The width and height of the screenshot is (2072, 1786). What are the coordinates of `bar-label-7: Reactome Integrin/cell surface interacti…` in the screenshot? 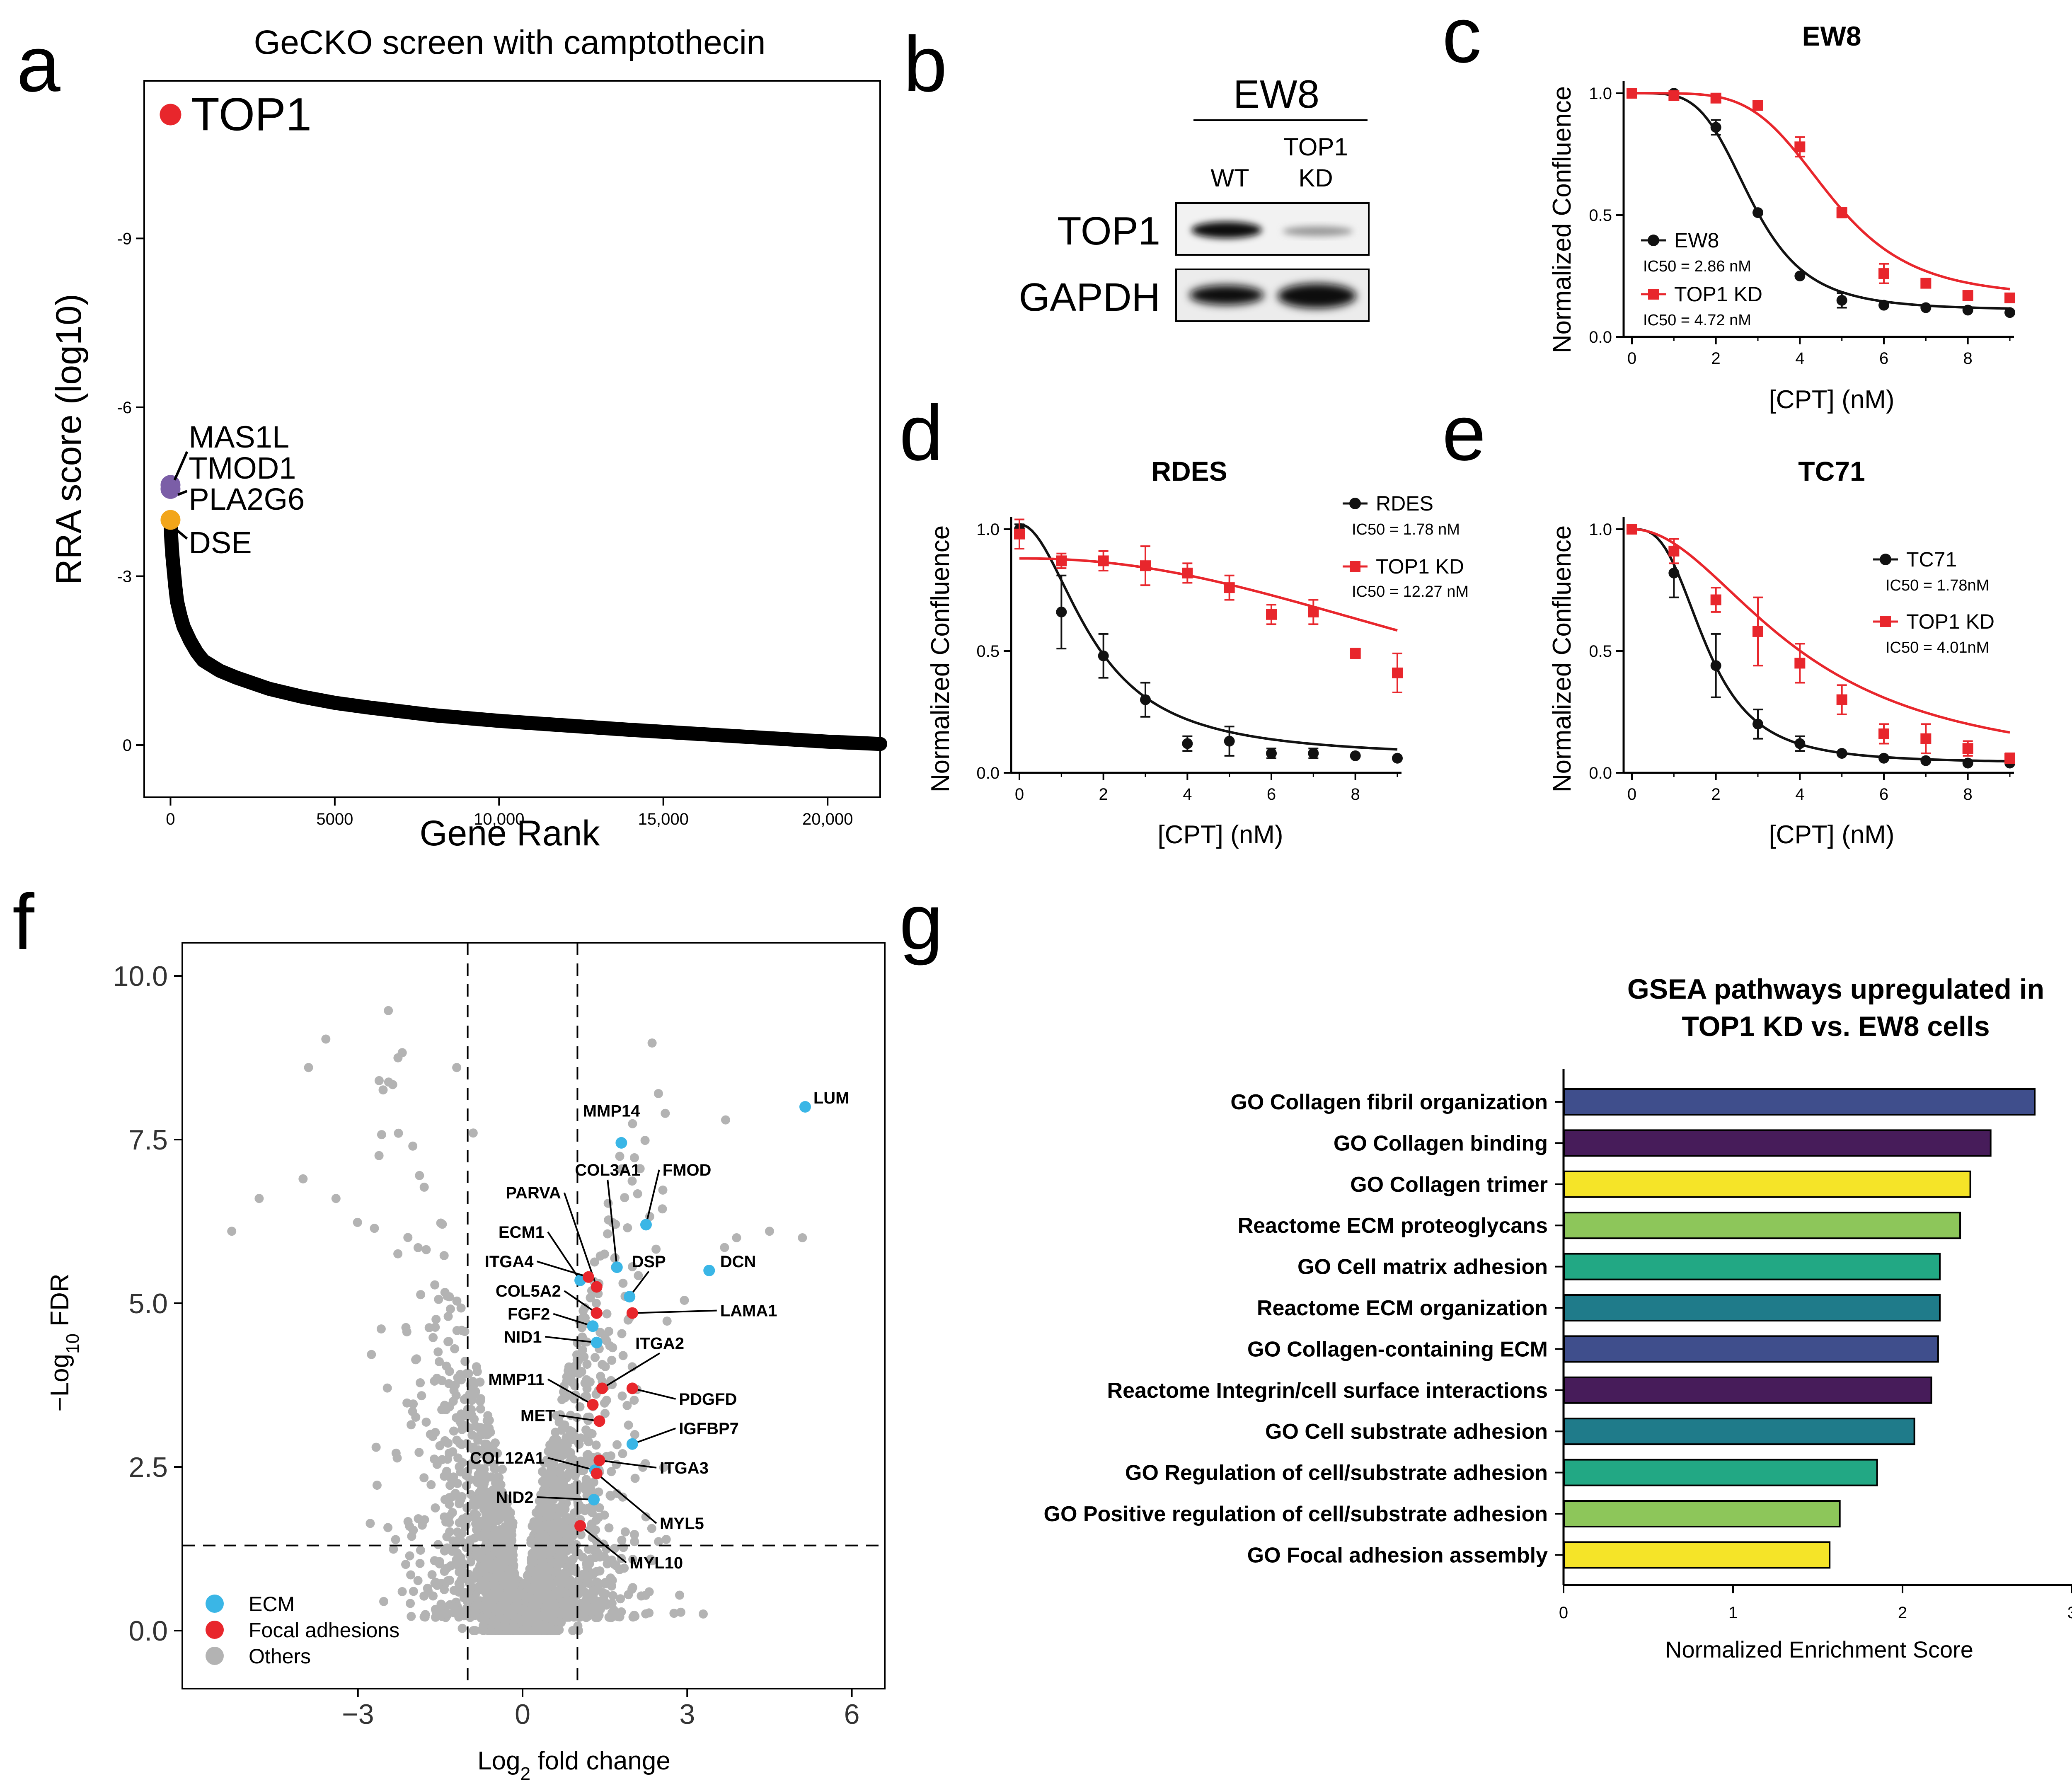 It's located at (1327, 1391).